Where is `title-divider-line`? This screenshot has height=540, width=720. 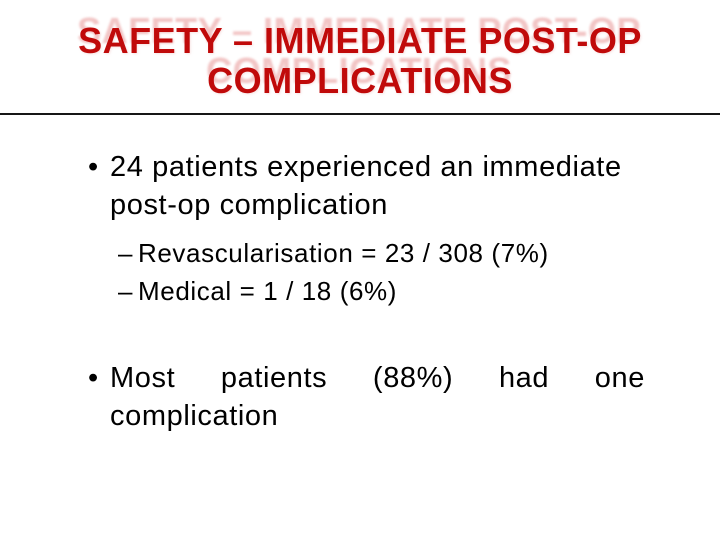 title-divider-line is located at coordinates (360, 114).